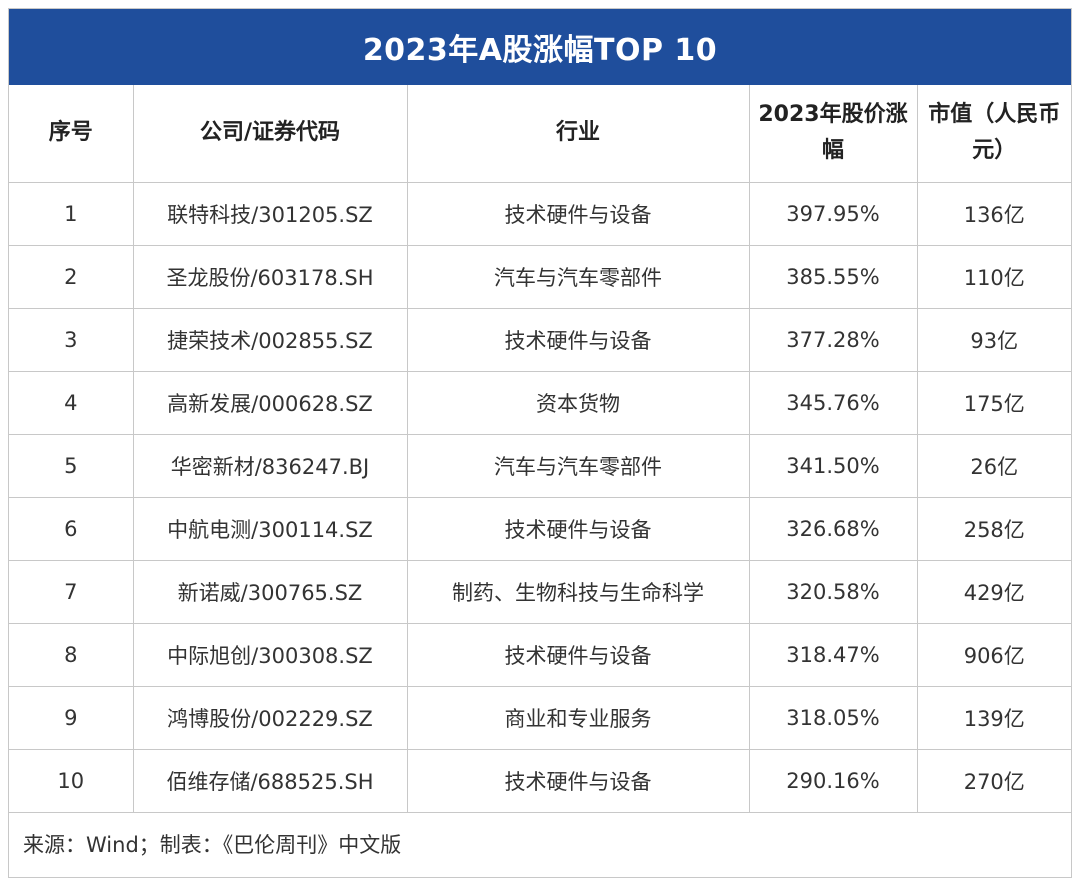  I want to click on cell-rank: 1, so click(71, 213).